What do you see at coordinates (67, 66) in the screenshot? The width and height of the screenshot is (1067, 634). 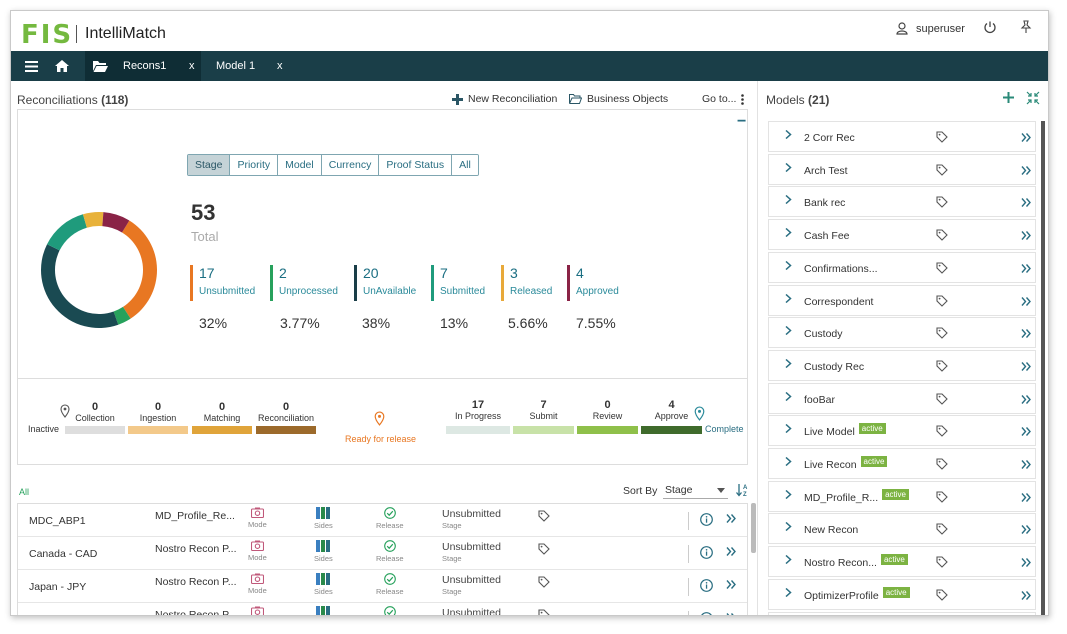 I see `home-icon` at bounding box center [67, 66].